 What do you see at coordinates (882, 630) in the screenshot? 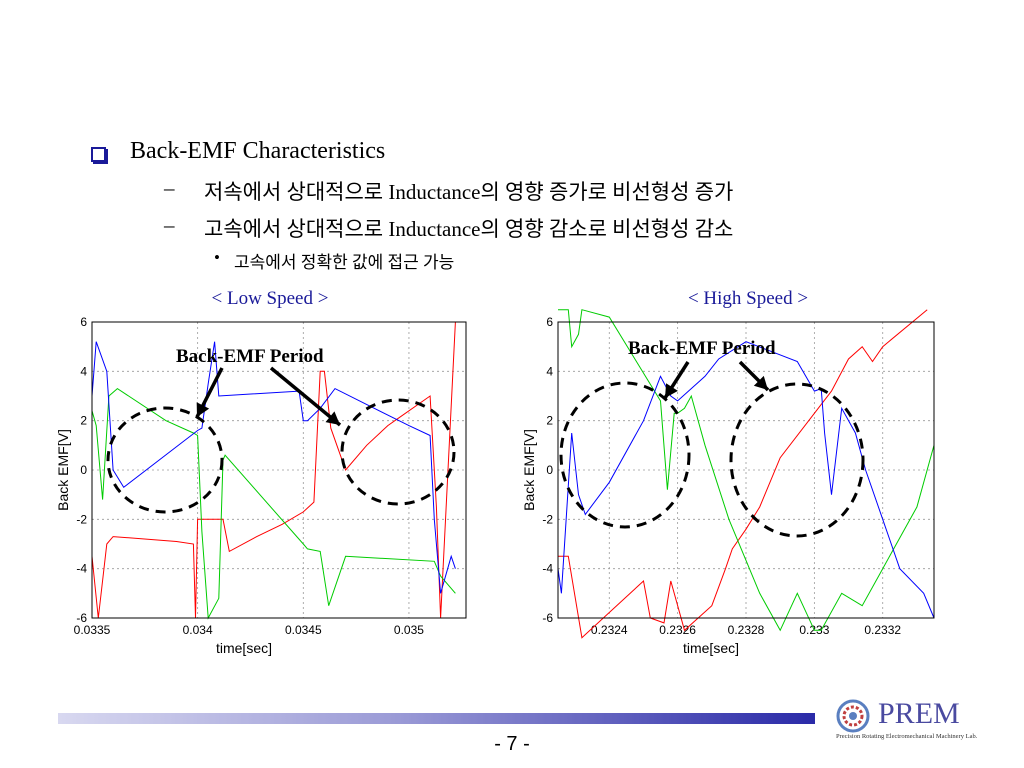
I see `x-tick-label: 0.2332` at bounding box center [882, 630].